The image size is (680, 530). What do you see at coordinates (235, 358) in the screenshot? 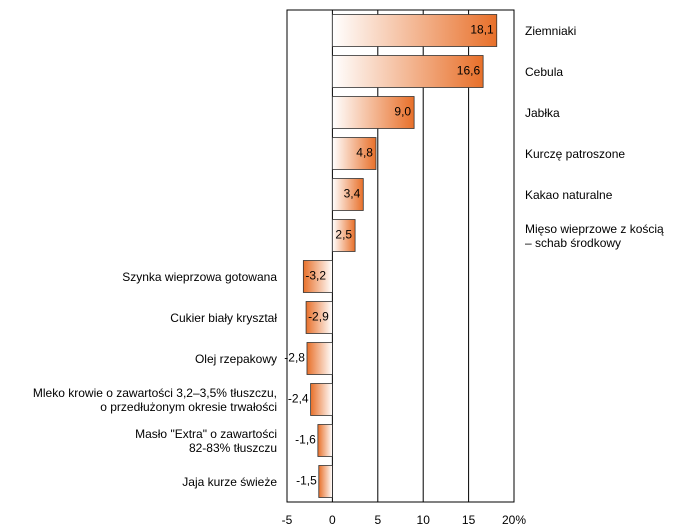
I see `category-label: Olej rzepakowy` at bounding box center [235, 358].